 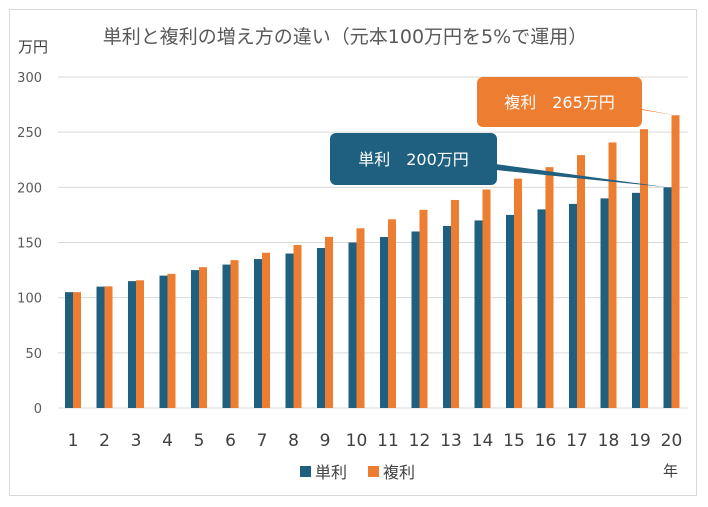 I want to click on callout-label: 単利 200万円, so click(x=413, y=159).